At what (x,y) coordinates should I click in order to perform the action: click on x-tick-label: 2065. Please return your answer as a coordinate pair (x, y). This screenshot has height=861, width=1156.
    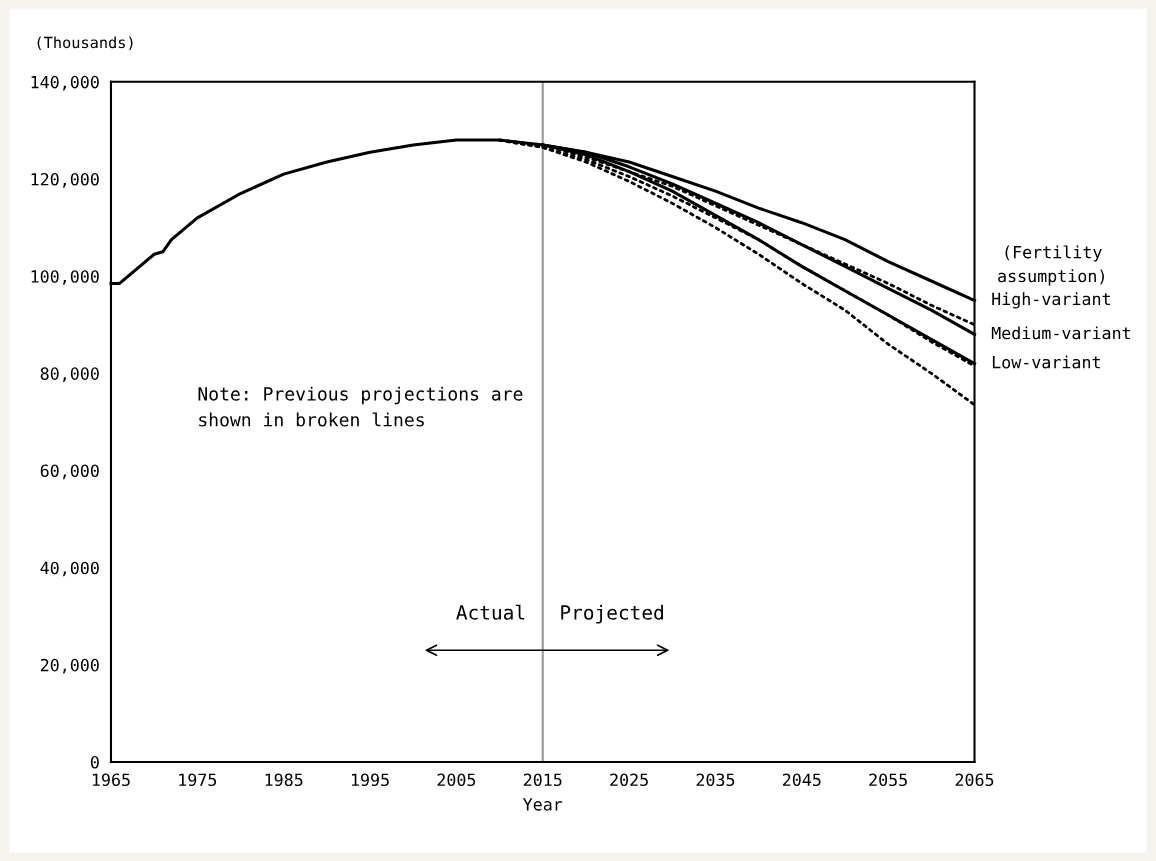
    Looking at the image, I should click on (974, 780).